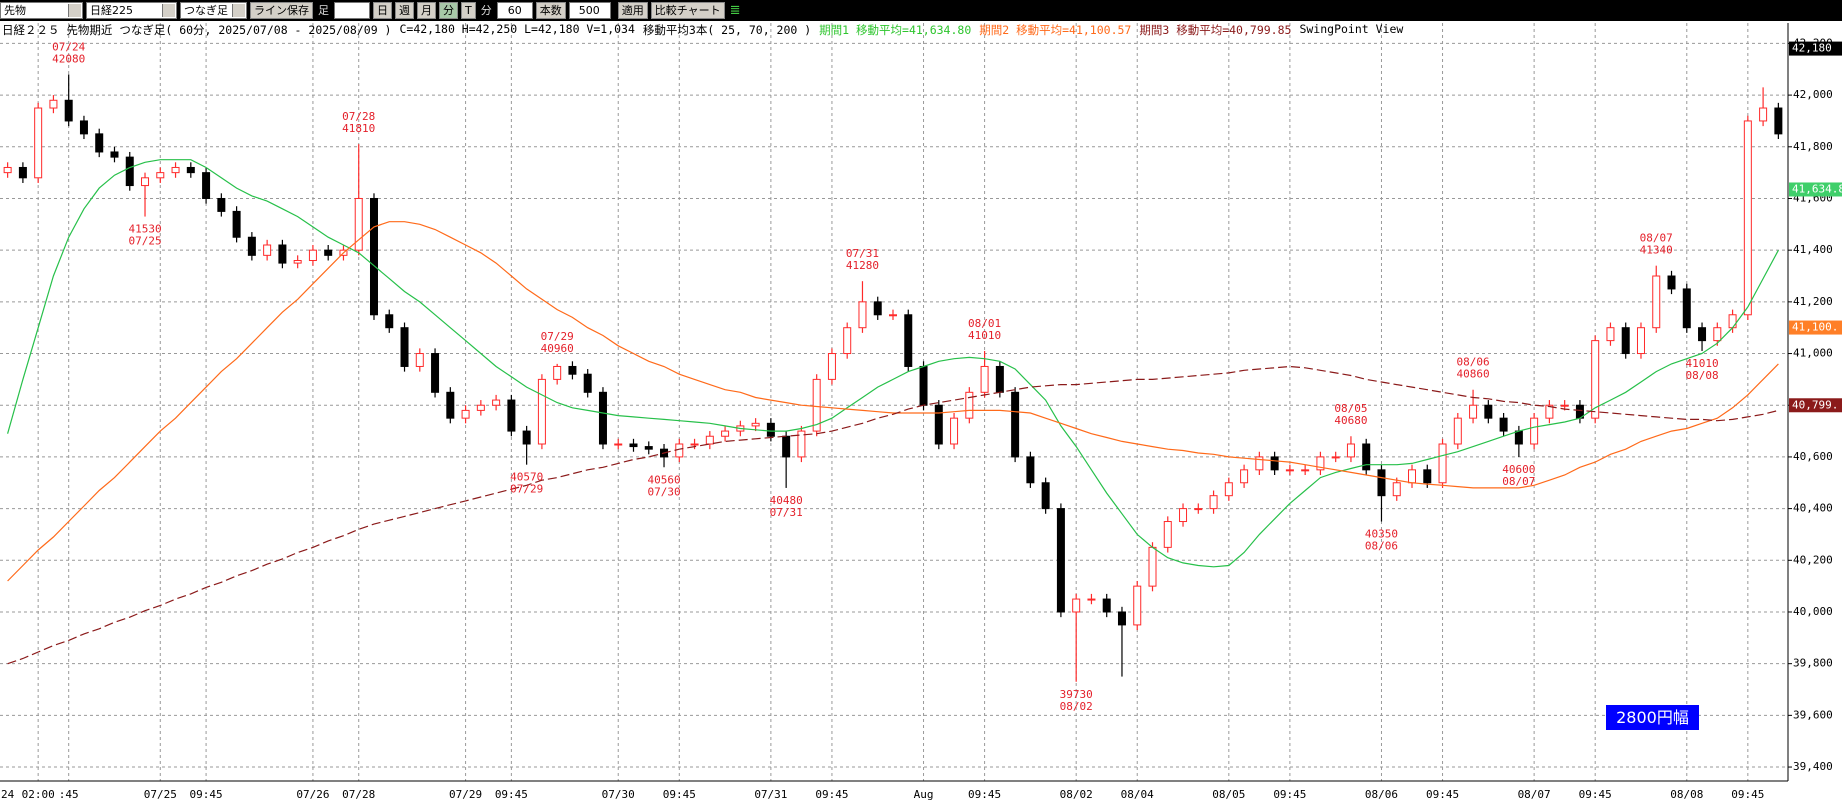 This screenshot has height=808, width=1842. Describe the element at coordinates (514, 10) in the screenshot. I see `interval-input: 60` at that location.